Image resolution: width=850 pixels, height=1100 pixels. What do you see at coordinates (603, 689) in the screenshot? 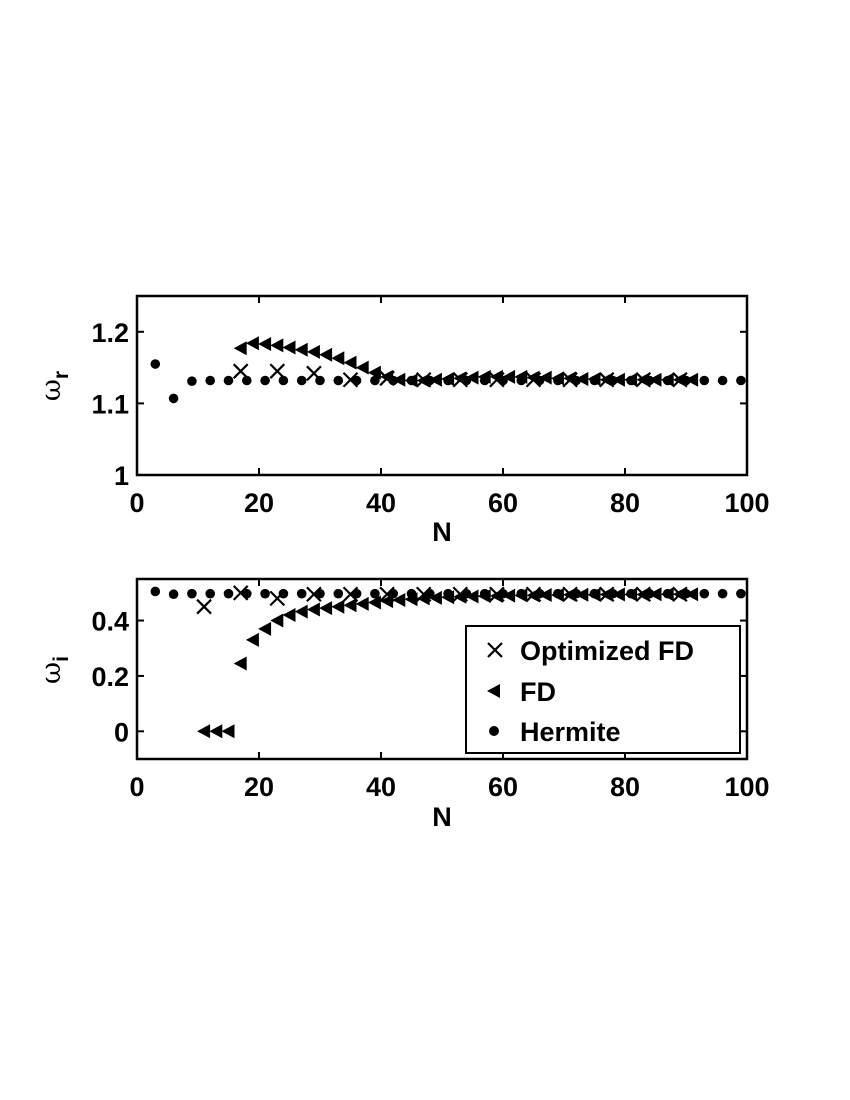
I see `legend: Optimized FD FD Hermite` at bounding box center [603, 689].